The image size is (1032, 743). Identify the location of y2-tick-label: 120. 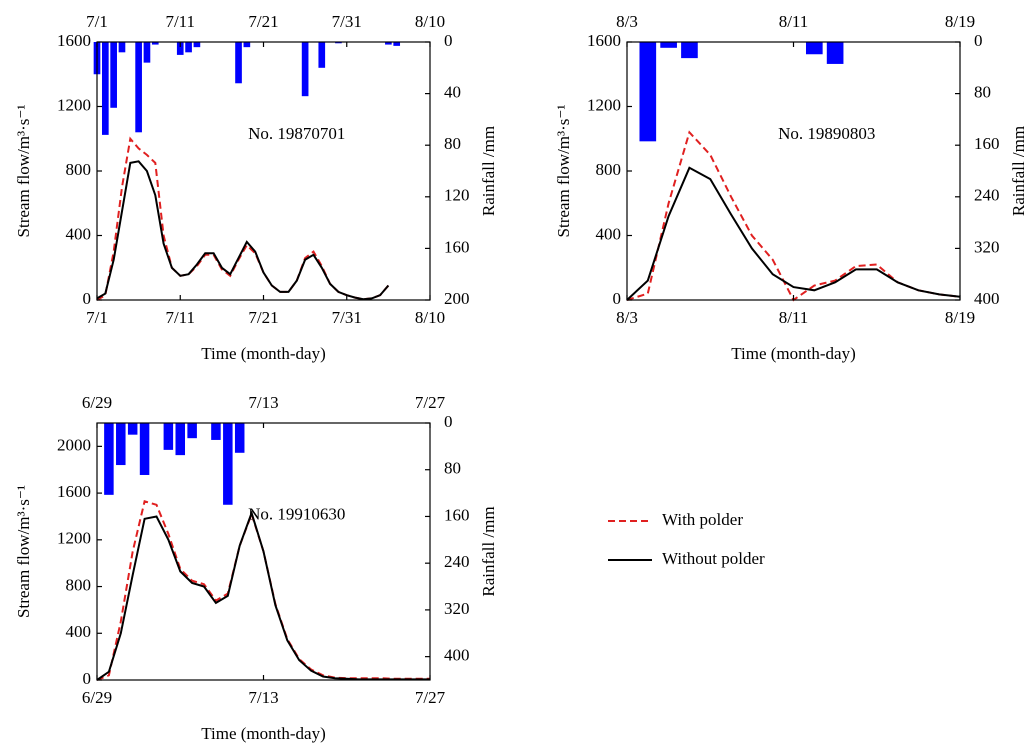
(457, 195).